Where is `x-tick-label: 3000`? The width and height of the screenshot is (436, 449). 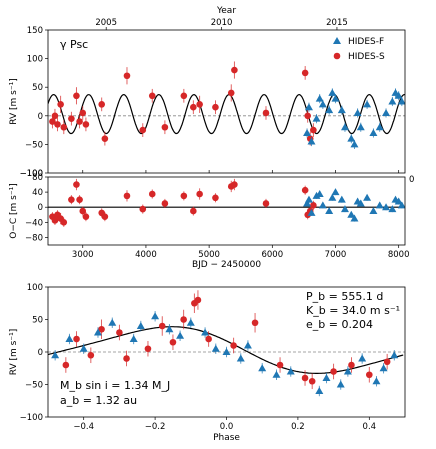 x-tick-label: 3000 is located at coordinates (83, 255).